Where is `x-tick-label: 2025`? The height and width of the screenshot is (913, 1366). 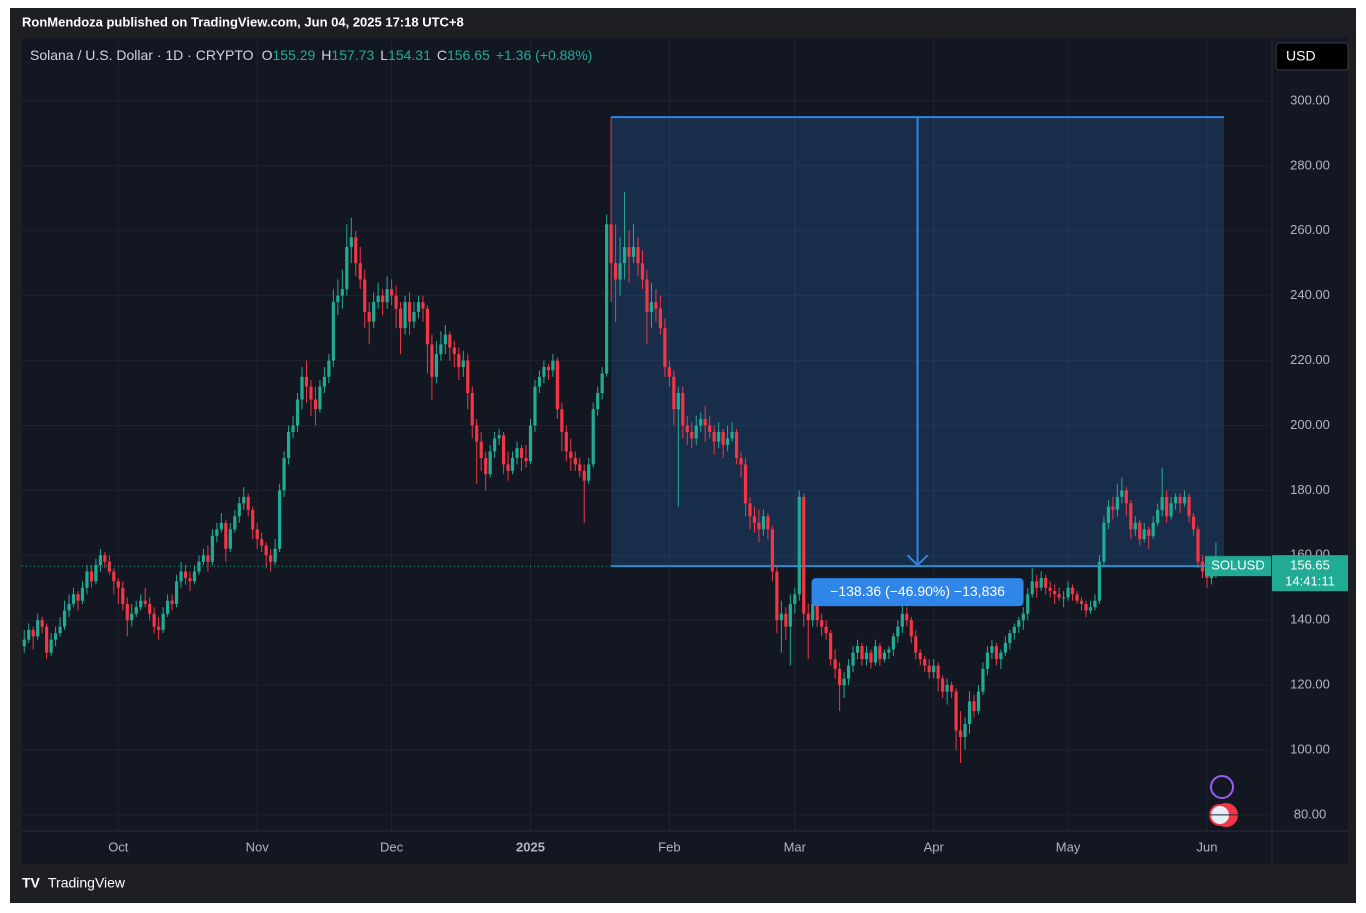 x-tick-label: 2025 is located at coordinates (530, 846).